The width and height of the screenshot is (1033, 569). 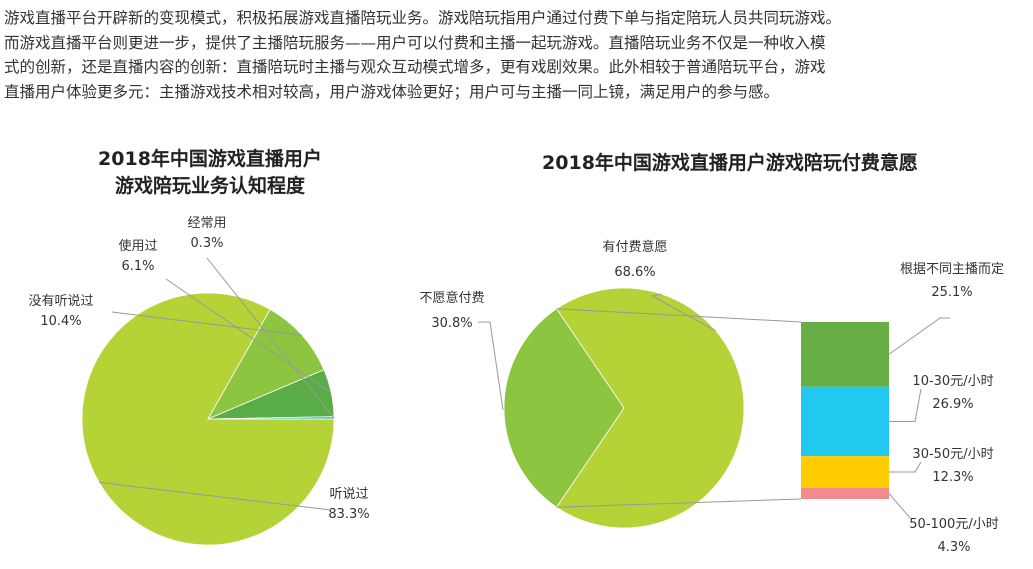 What do you see at coordinates (634, 247) in the screenshot?
I see `right-pie-label: 有付费意愿` at bounding box center [634, 247].